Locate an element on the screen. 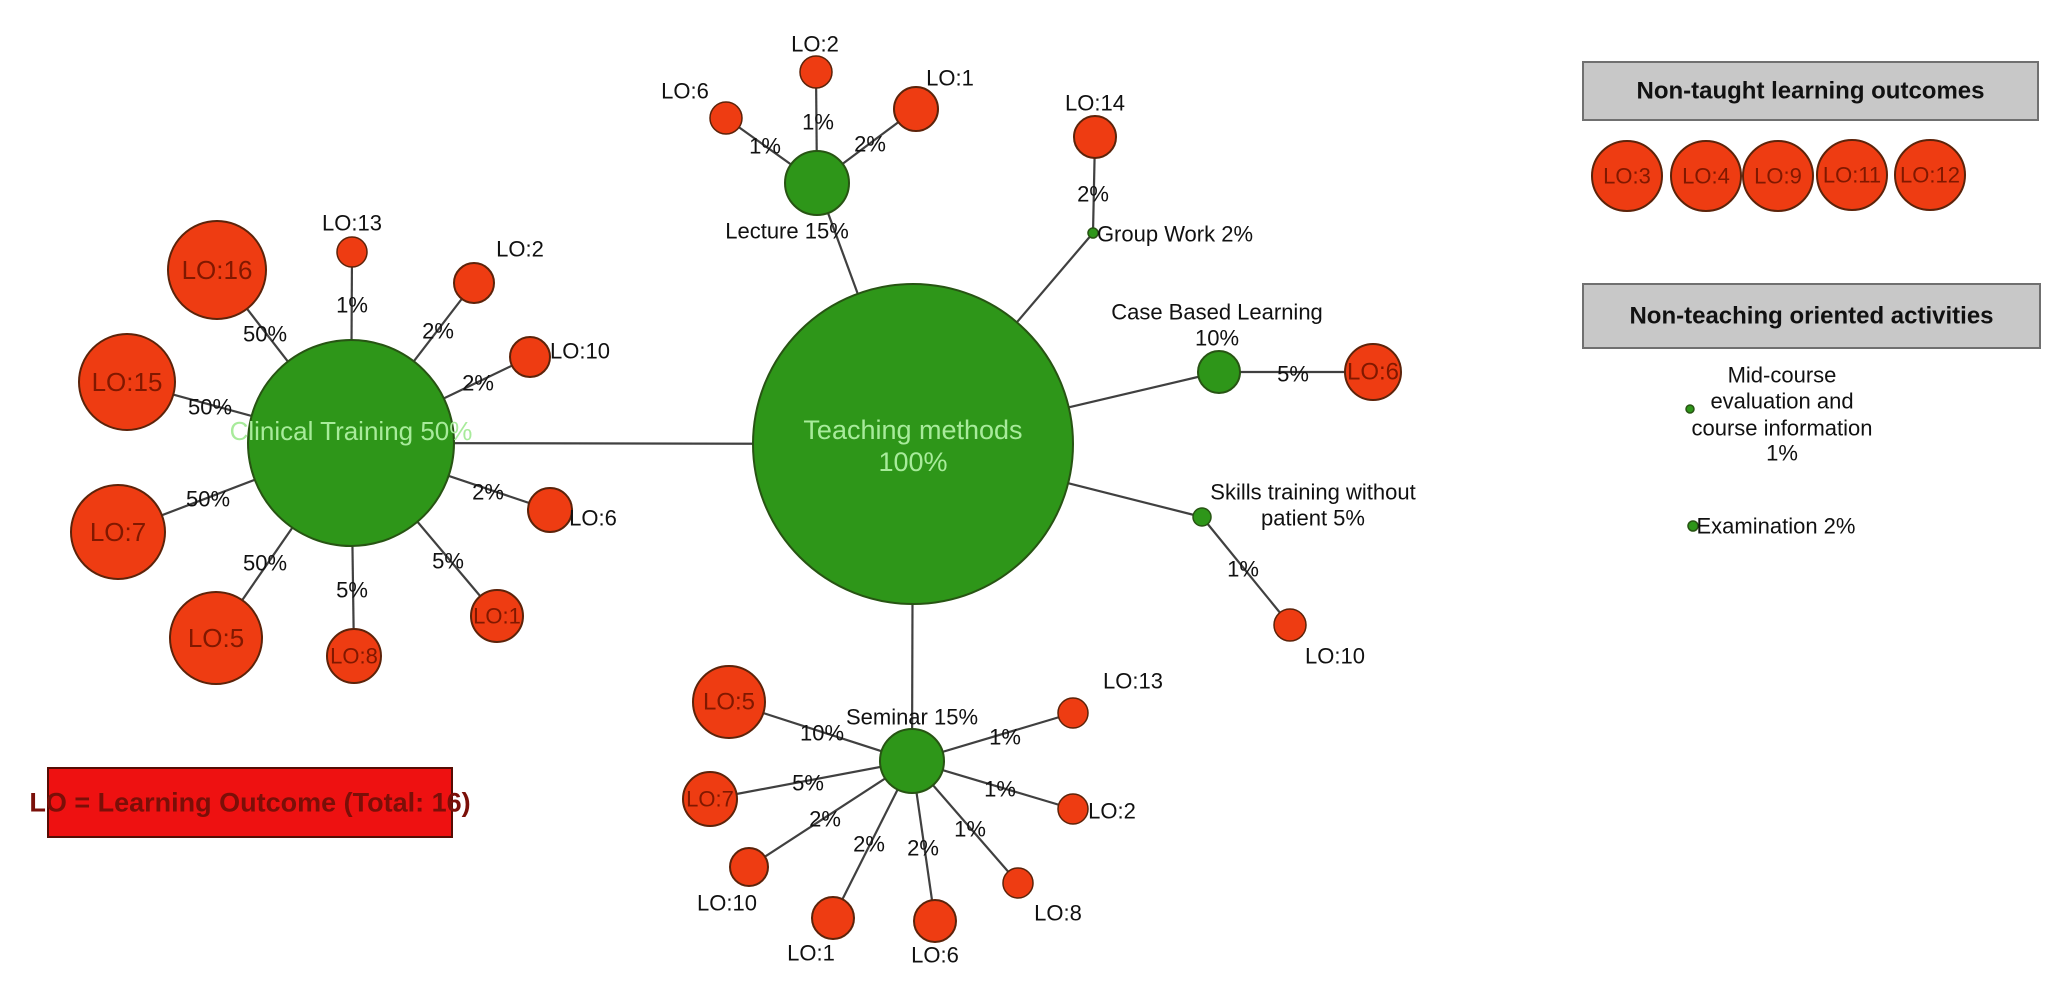 The width and height of the screenshot is (2059, 1001). nontaught-lo11 is located at coordinates (1852, 175).